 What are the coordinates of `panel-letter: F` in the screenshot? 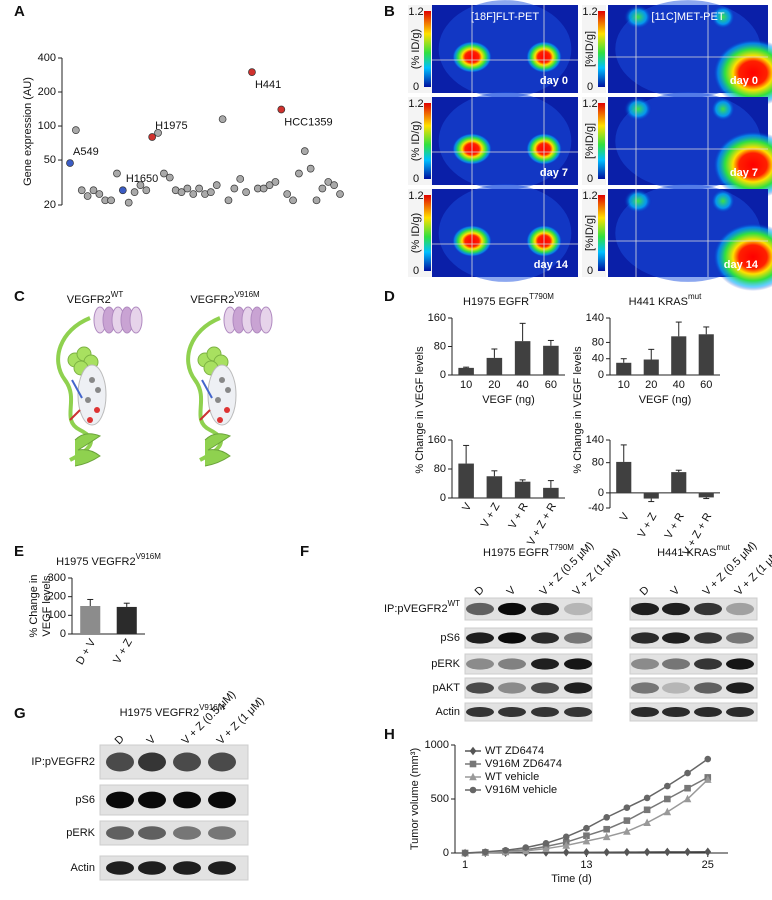 It's located at (304, 551).